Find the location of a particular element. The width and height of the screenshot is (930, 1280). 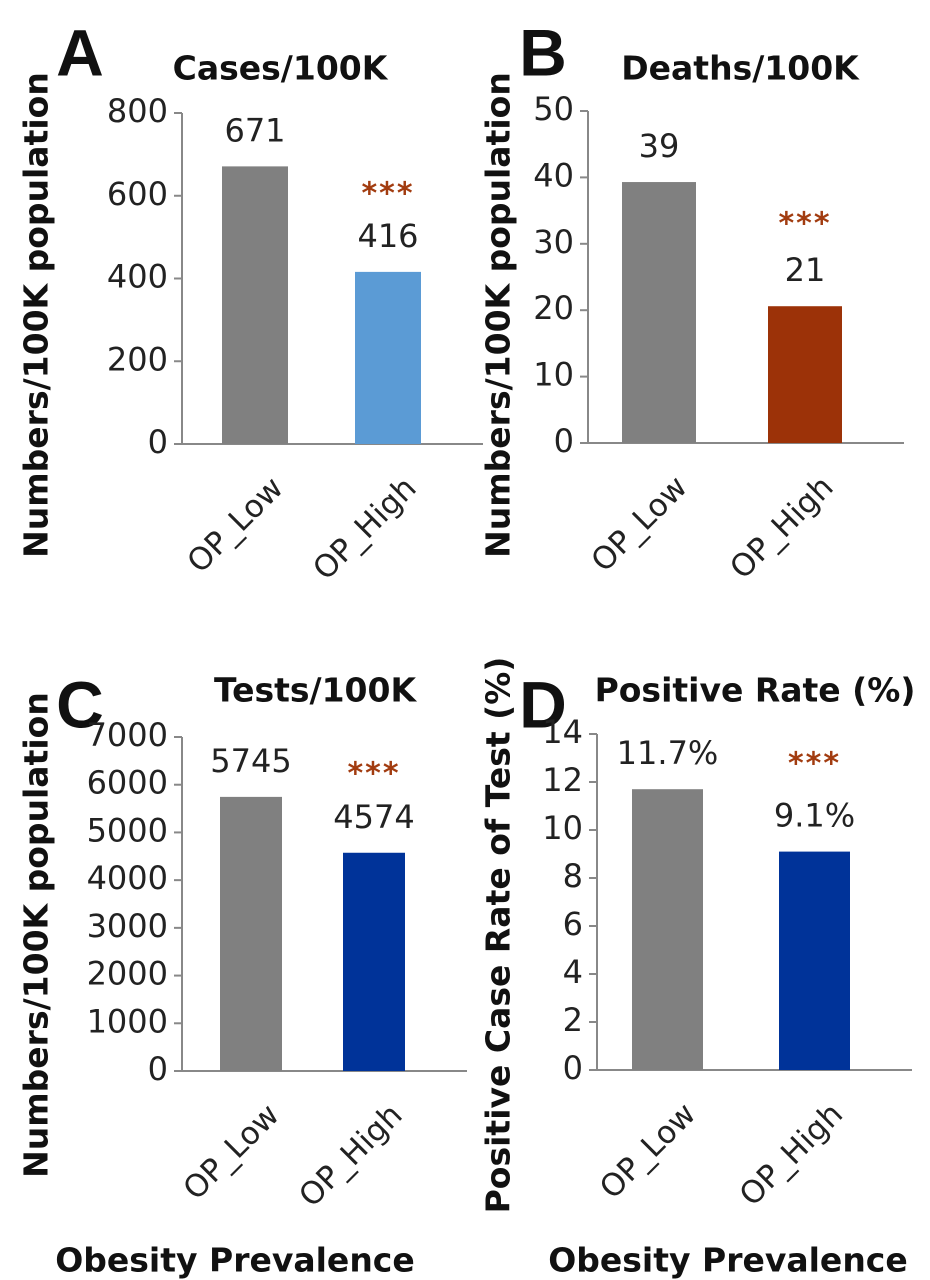

y-tick-label: 50 is located at coordinates (553, 109).